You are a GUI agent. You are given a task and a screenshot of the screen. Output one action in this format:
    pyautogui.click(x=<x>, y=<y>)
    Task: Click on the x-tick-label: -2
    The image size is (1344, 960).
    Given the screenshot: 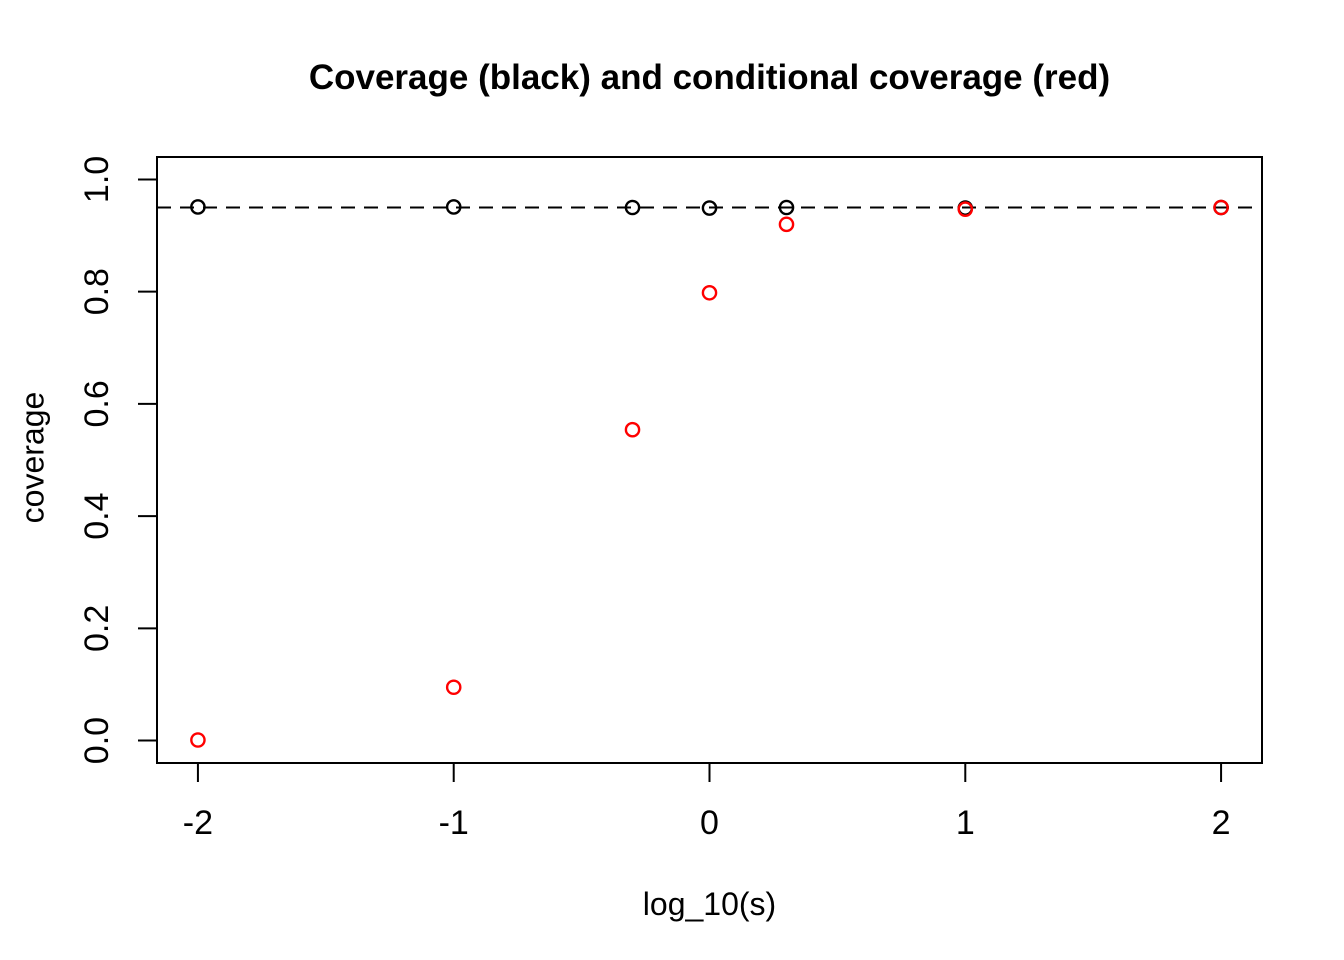 What is the action you would take?
    pyautogui.click(x=198, y=823)
    